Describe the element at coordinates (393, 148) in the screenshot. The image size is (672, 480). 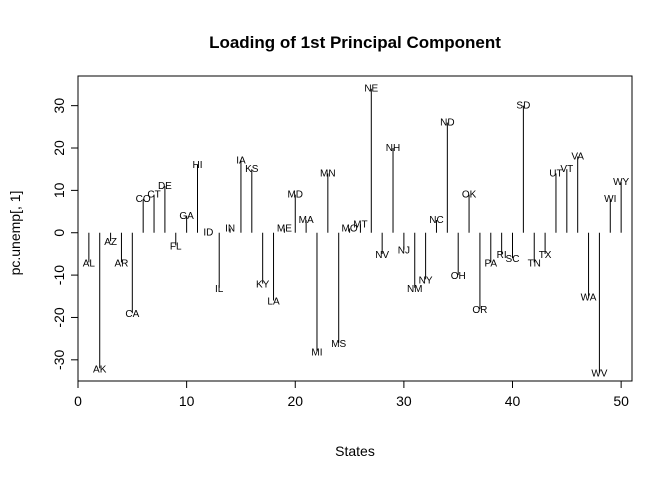
I see `state-label-nh: NH` at that location.